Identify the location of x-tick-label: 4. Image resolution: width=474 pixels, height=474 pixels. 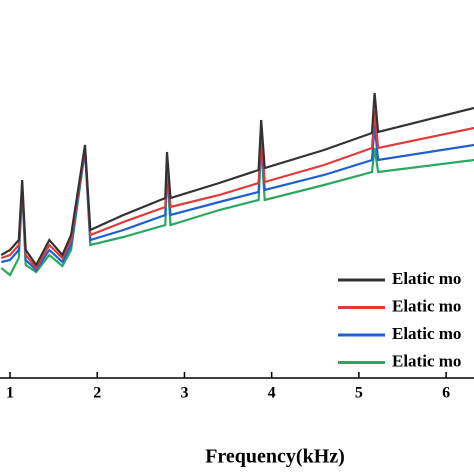
(272, 393).